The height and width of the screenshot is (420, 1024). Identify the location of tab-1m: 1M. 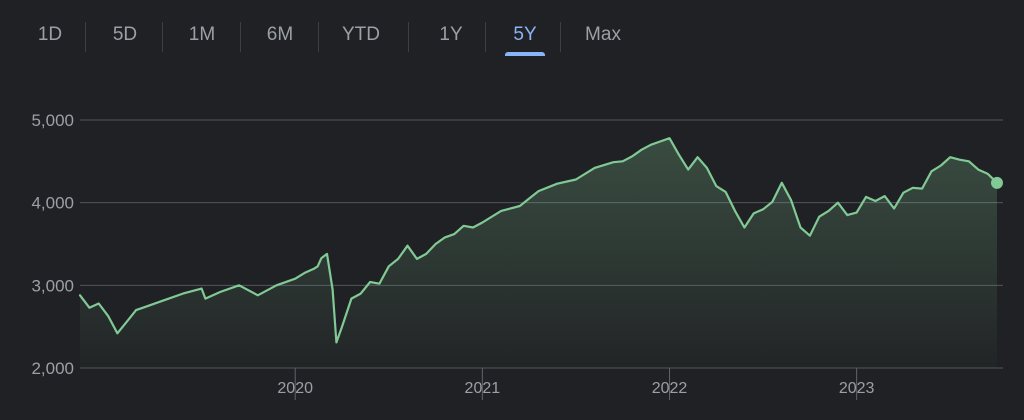
(202, 39).